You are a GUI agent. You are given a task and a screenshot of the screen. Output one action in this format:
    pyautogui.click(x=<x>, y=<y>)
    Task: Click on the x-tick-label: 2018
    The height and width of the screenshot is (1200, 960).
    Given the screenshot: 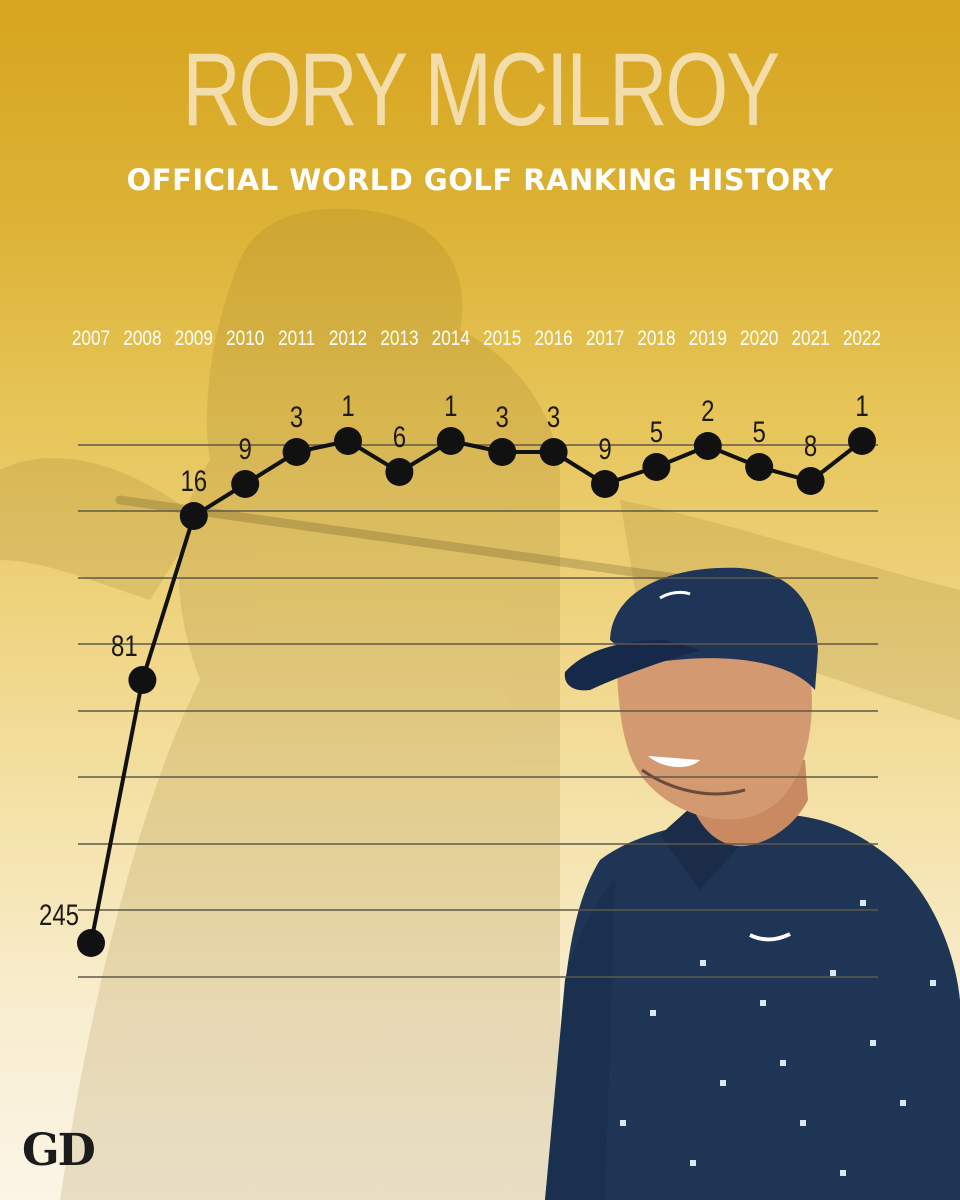 What is the action you would take?
    pyautogui.click(x=656, y=339)
    